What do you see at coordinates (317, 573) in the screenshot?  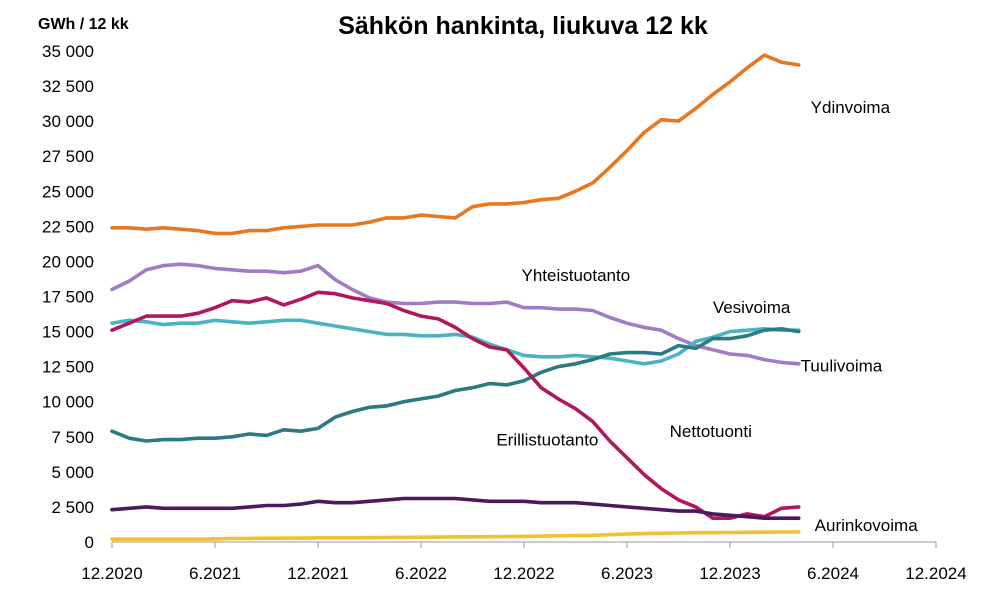 I see `x-tick-label: 12.2021` at bounding box center [317, 573].